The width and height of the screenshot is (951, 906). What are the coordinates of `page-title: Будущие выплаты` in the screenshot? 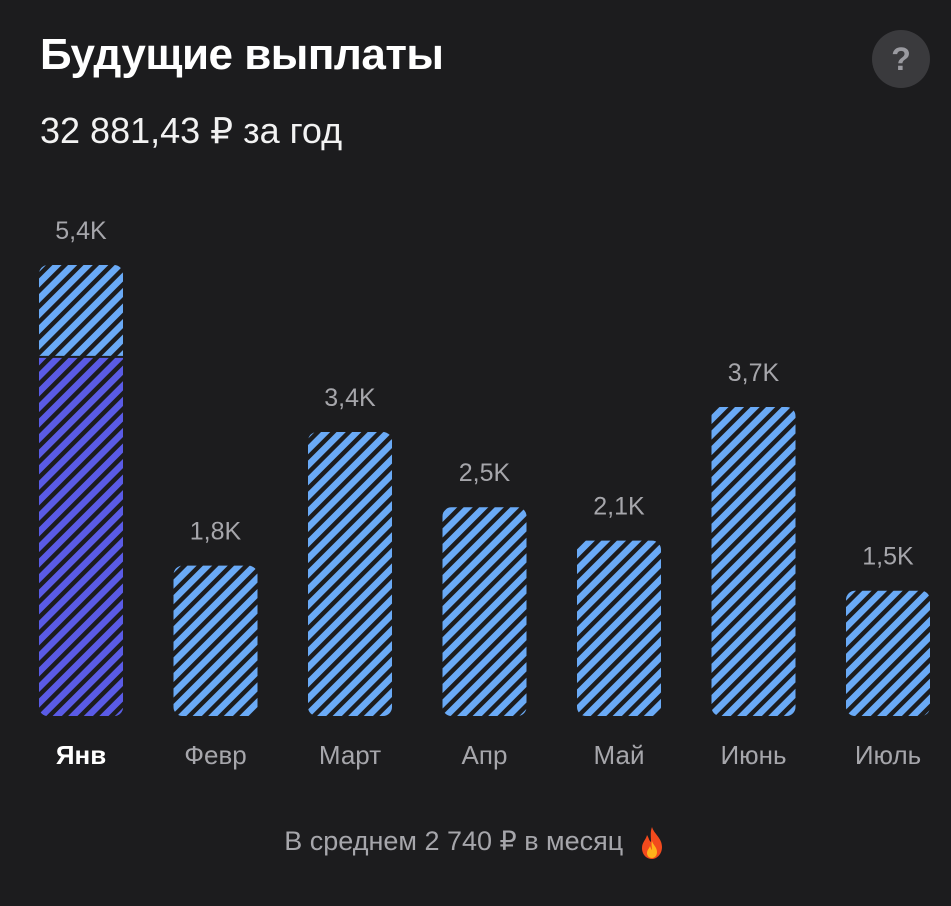 It's located at (242, 54).